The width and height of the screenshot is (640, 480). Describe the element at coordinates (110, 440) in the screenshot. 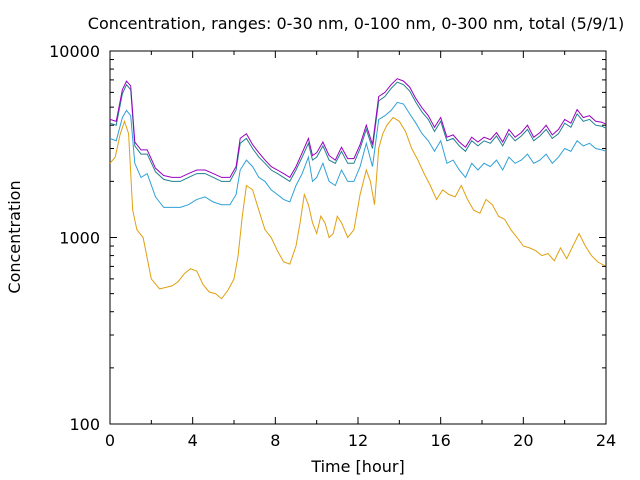

I see `x-tick-label: 0` at that location.